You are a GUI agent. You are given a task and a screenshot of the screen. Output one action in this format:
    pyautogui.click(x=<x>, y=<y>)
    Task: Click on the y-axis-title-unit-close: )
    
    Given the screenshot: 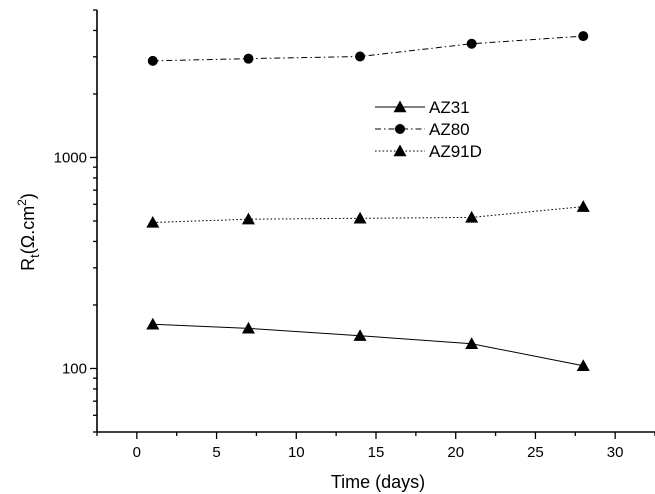 What is the action you would take?
    pyautogui.click(x=28, y=196)
    